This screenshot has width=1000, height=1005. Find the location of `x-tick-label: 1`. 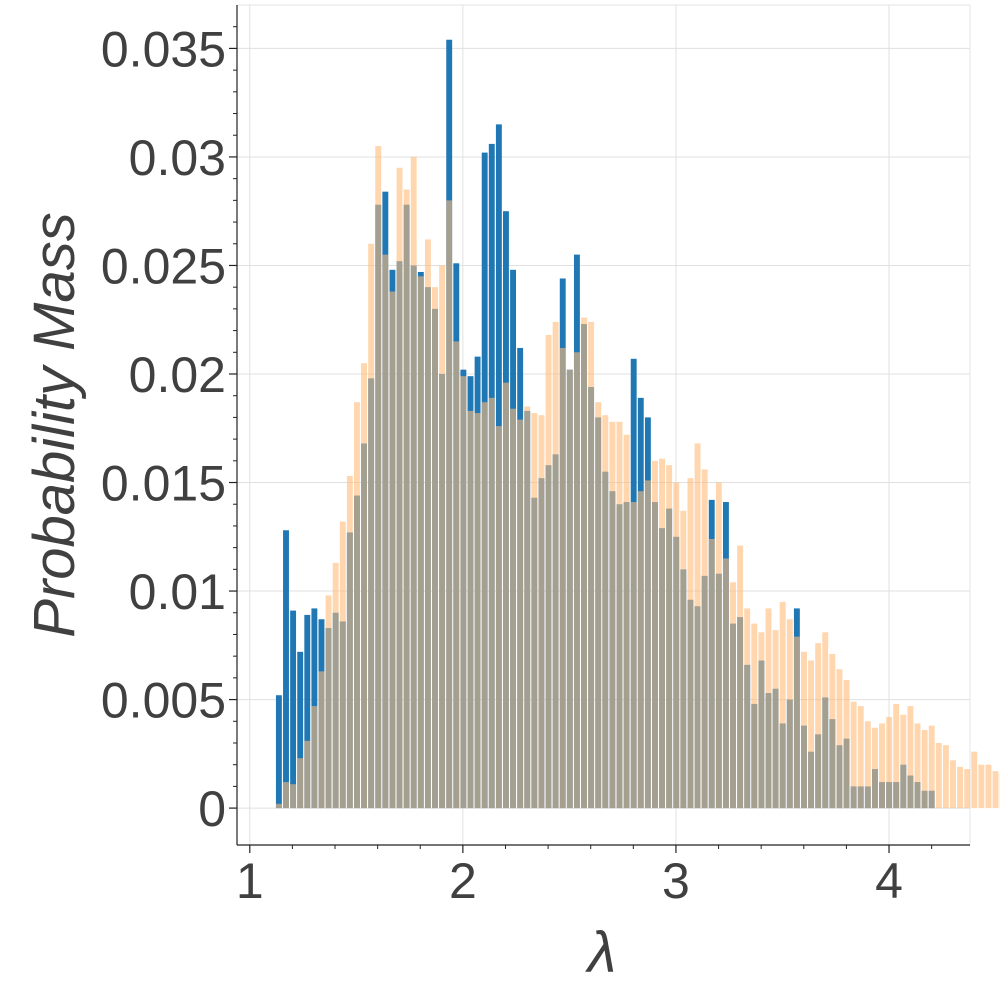

x-tick-label: 1 is located at coordinates (250, 881).